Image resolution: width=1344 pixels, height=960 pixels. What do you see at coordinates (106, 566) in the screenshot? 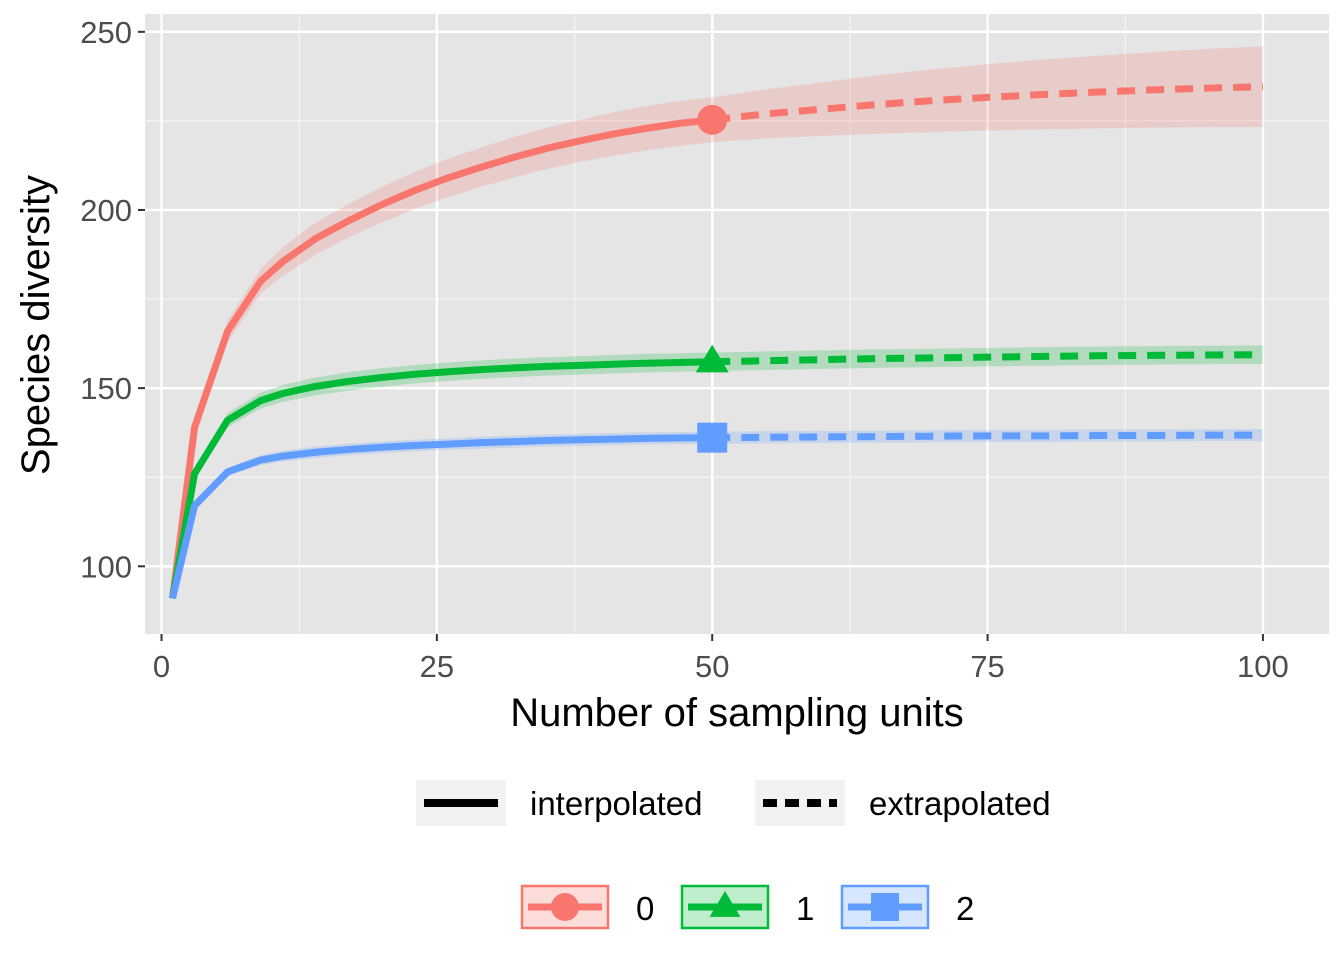
I see `y-tick-label: 100` at bounding box center [106, 566].